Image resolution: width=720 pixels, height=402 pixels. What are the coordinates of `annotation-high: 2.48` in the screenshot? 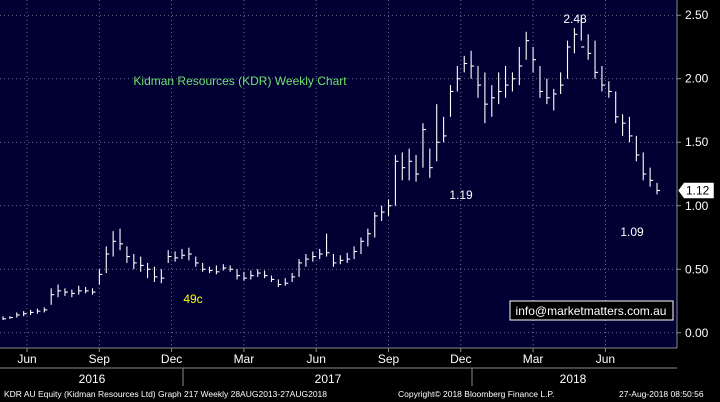 It's located at (575, 19).